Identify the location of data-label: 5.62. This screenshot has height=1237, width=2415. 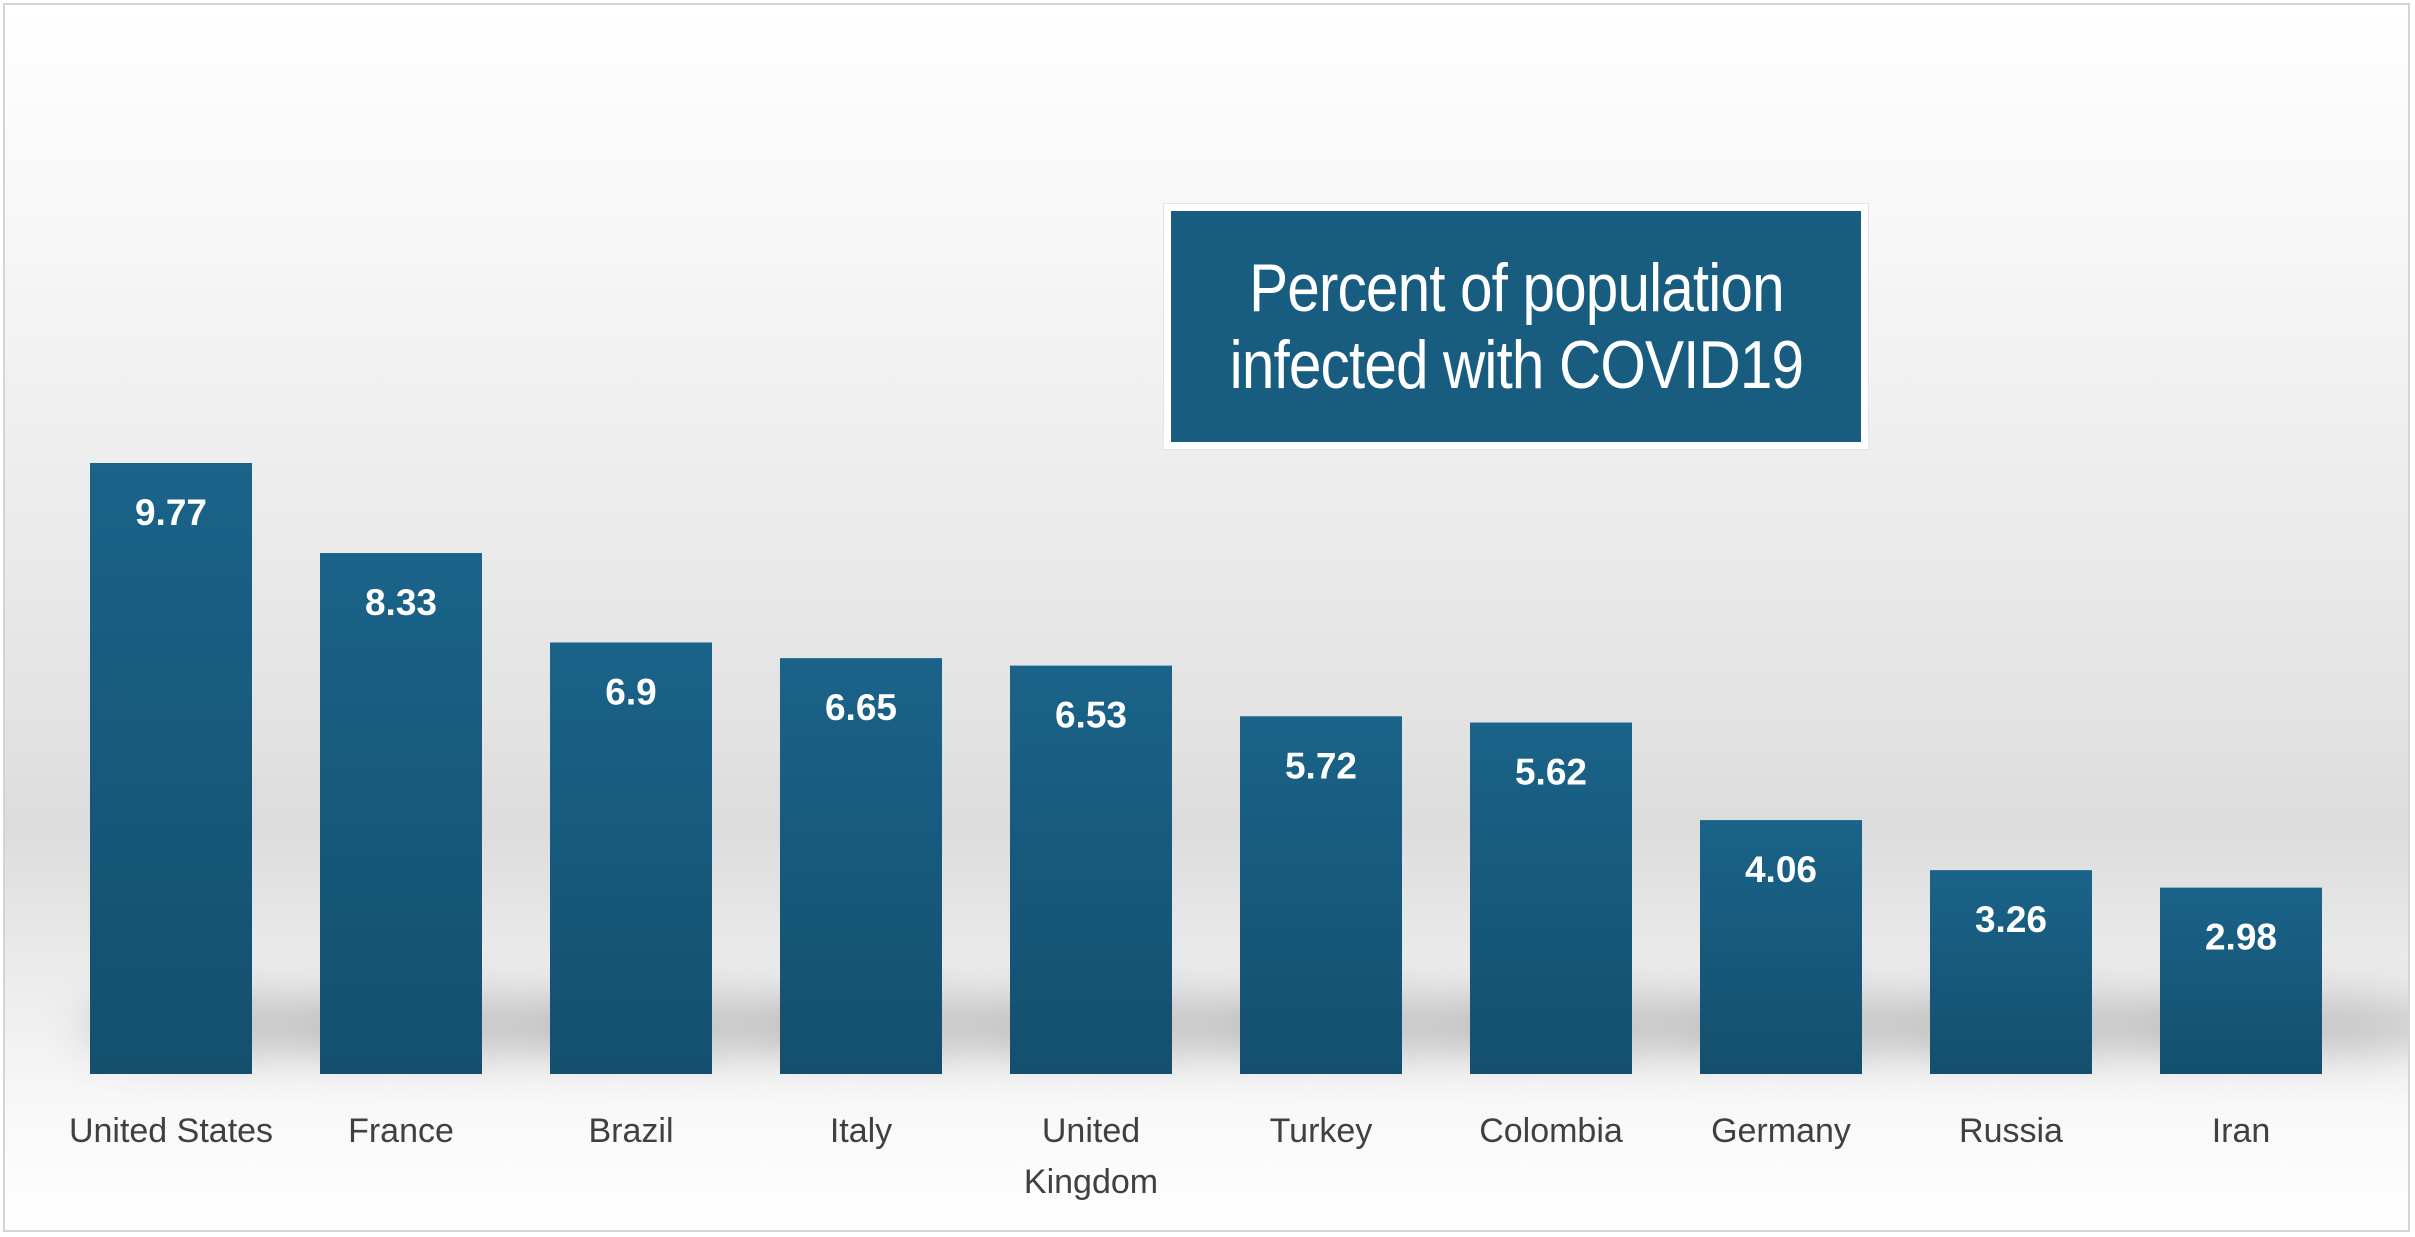
(1551, 772).